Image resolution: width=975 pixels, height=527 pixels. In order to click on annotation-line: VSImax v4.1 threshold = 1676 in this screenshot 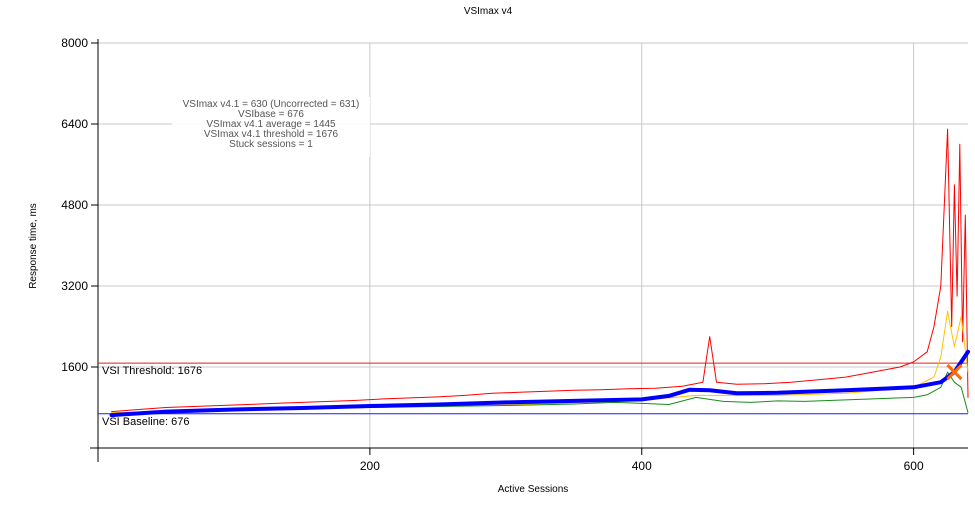, I will do `click(271, 134)`.